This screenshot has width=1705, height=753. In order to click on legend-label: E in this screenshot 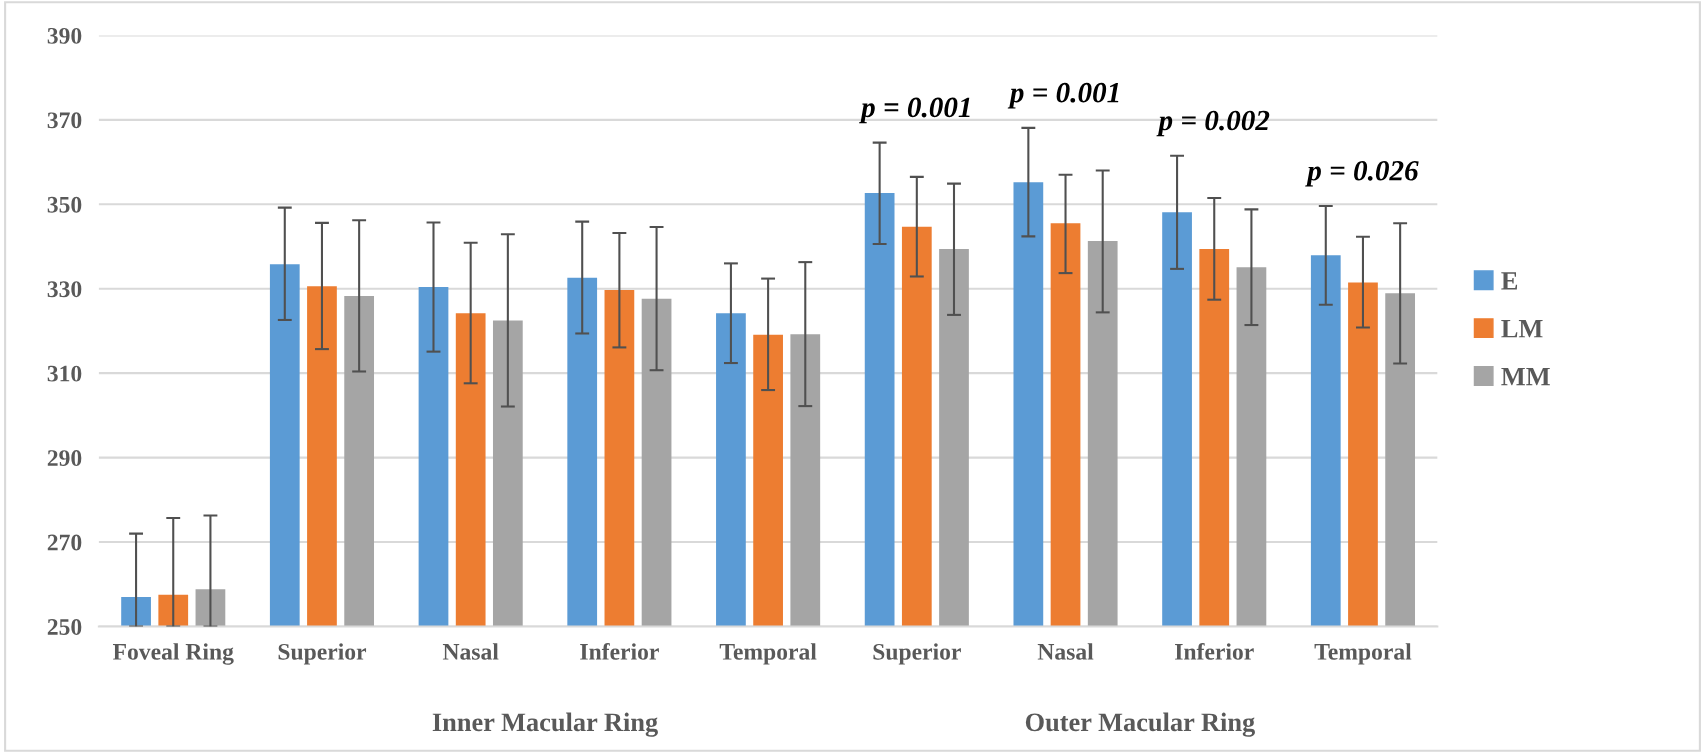, I will do `click(1509, 281)`.